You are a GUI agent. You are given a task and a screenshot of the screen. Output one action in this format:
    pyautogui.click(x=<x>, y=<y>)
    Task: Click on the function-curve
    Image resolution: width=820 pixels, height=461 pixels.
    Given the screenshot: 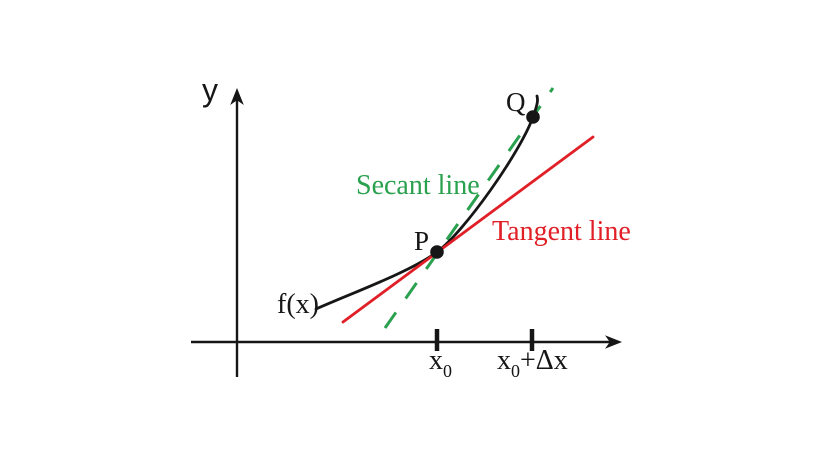 What is the action you would take?
    pyautogui.click(x=426, y=202)
    